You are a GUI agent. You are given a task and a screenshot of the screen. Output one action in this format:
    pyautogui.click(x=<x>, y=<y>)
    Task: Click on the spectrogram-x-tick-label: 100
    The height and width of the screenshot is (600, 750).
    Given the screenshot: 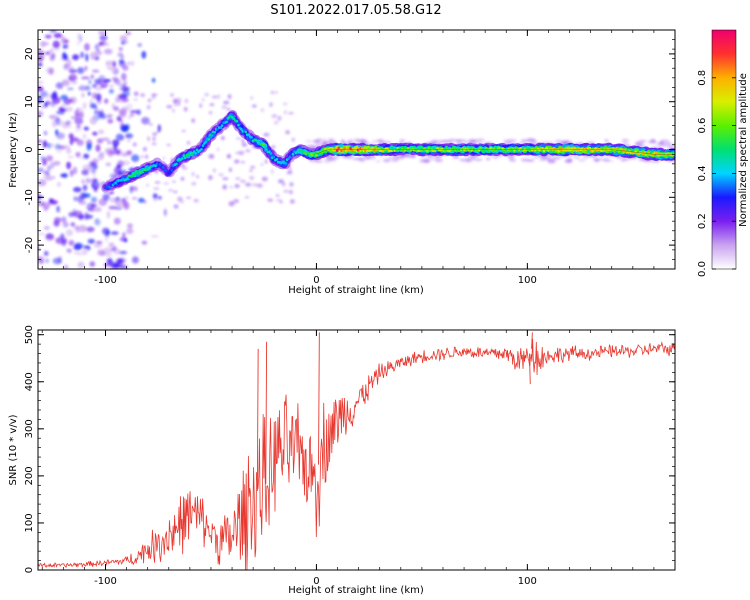 What is the action you would take?
    pyautogui.click(x=527, y=280)
    